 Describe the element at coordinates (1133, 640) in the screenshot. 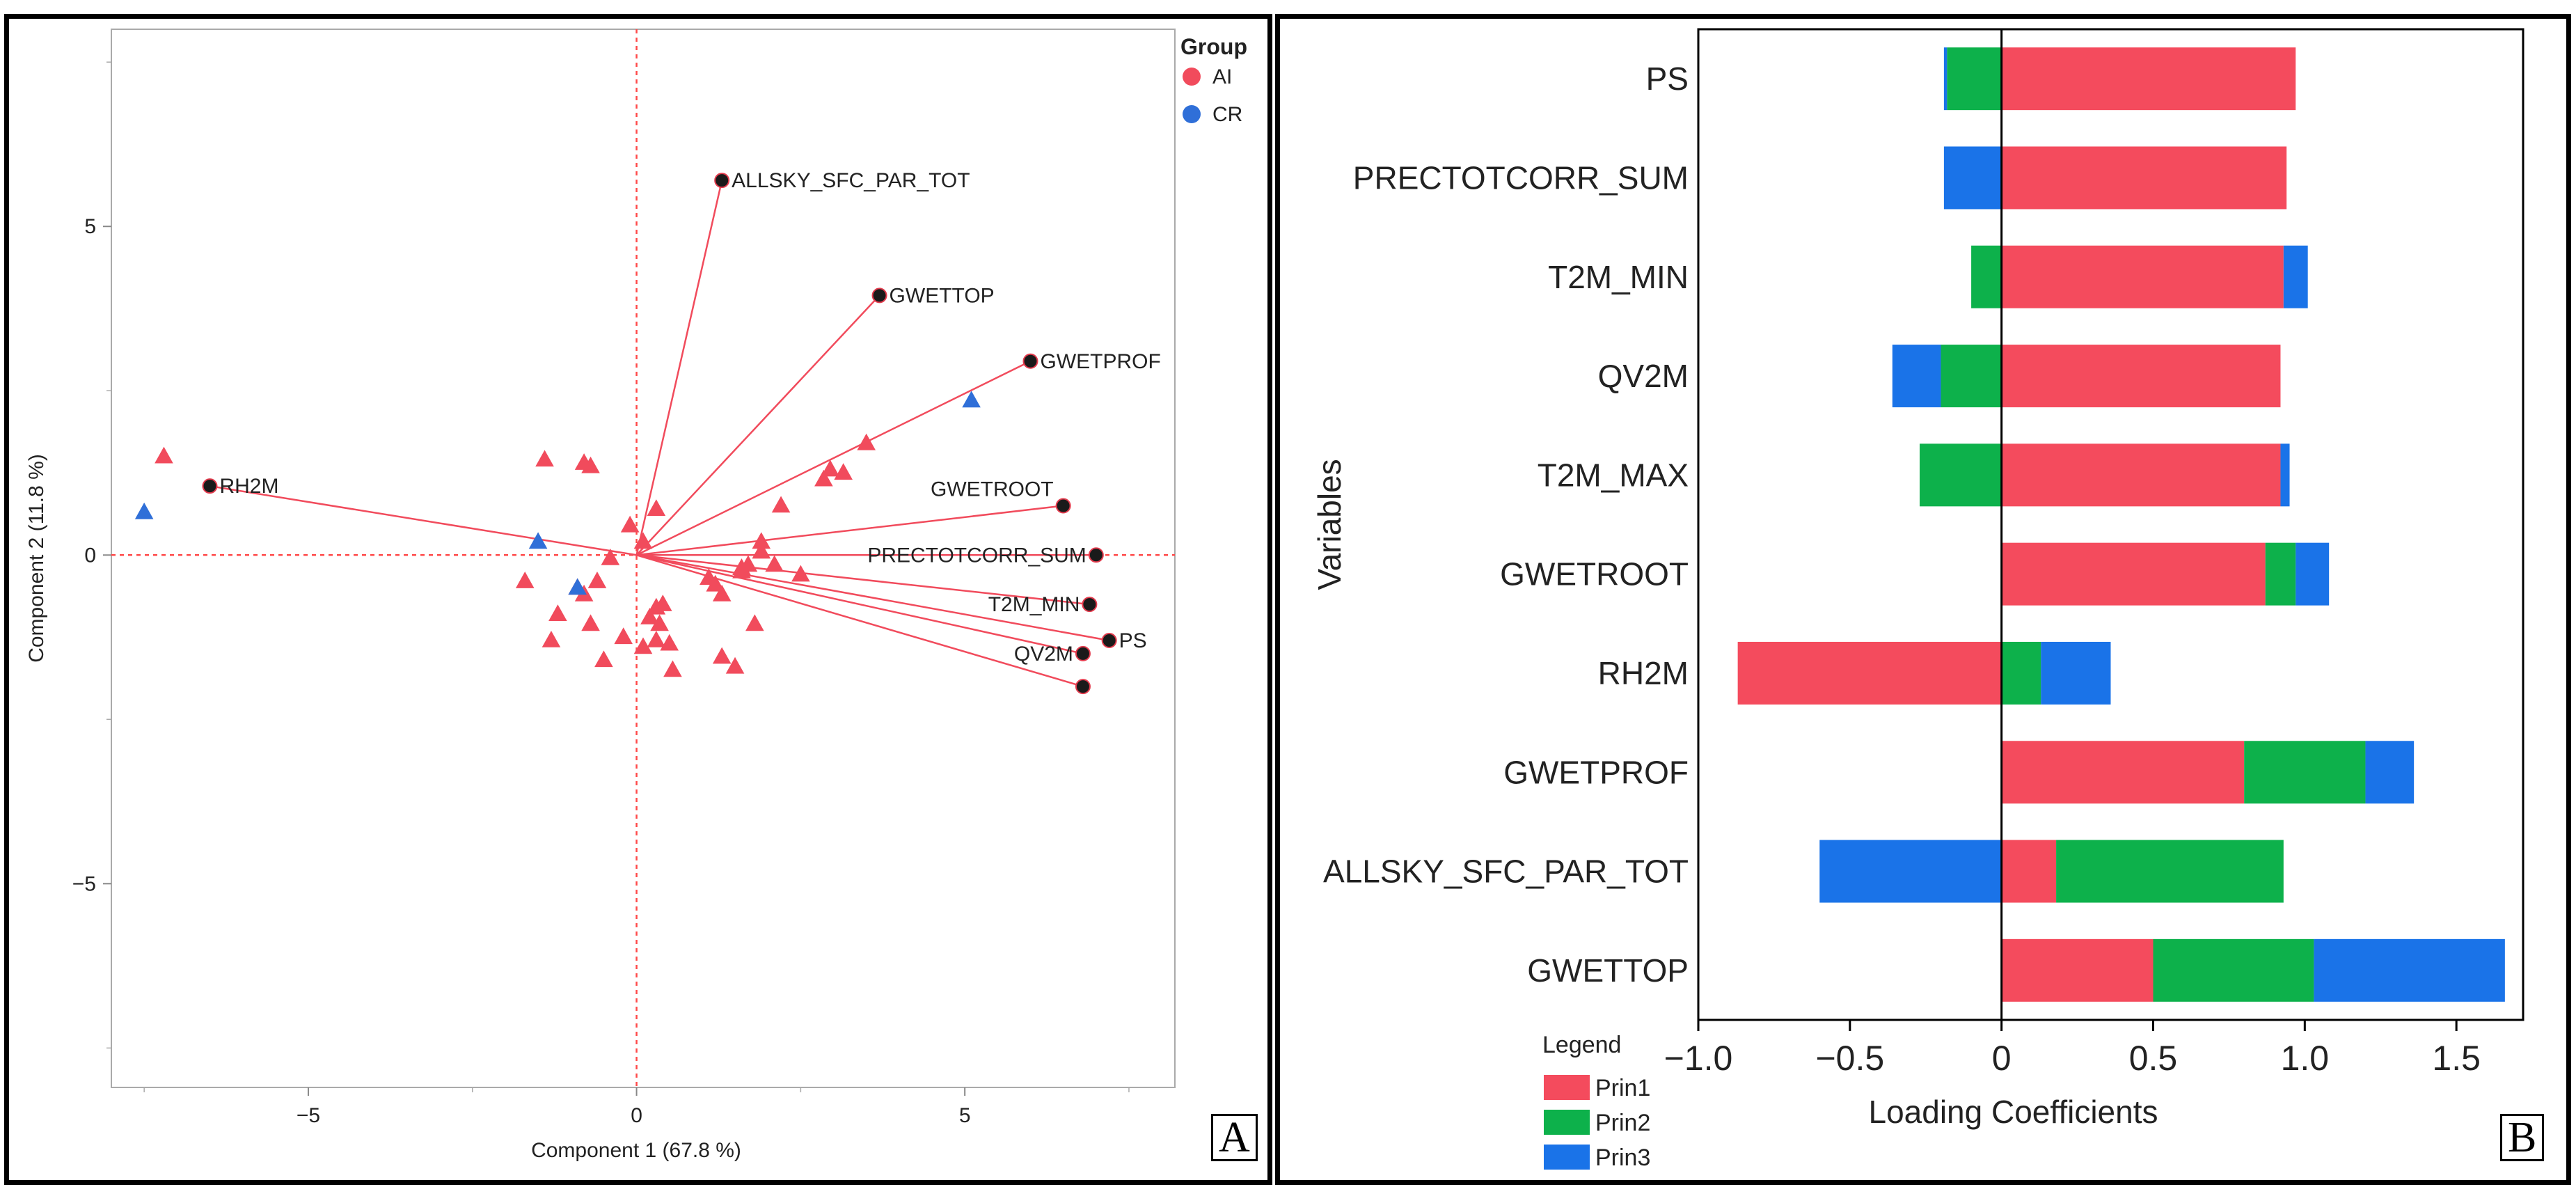

I see `loading-label: PS` at that location.